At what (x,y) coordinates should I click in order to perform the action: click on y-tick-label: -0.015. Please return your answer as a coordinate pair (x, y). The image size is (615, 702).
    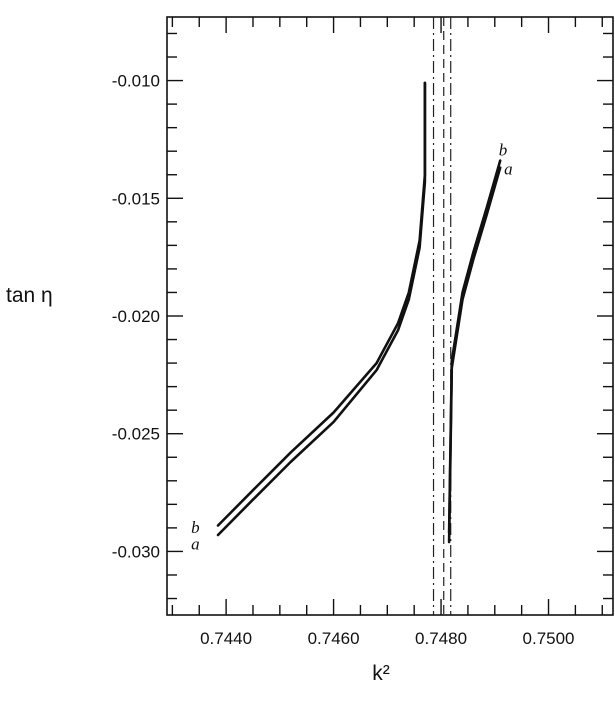
    Looking at the image, I should click on (136, 198).